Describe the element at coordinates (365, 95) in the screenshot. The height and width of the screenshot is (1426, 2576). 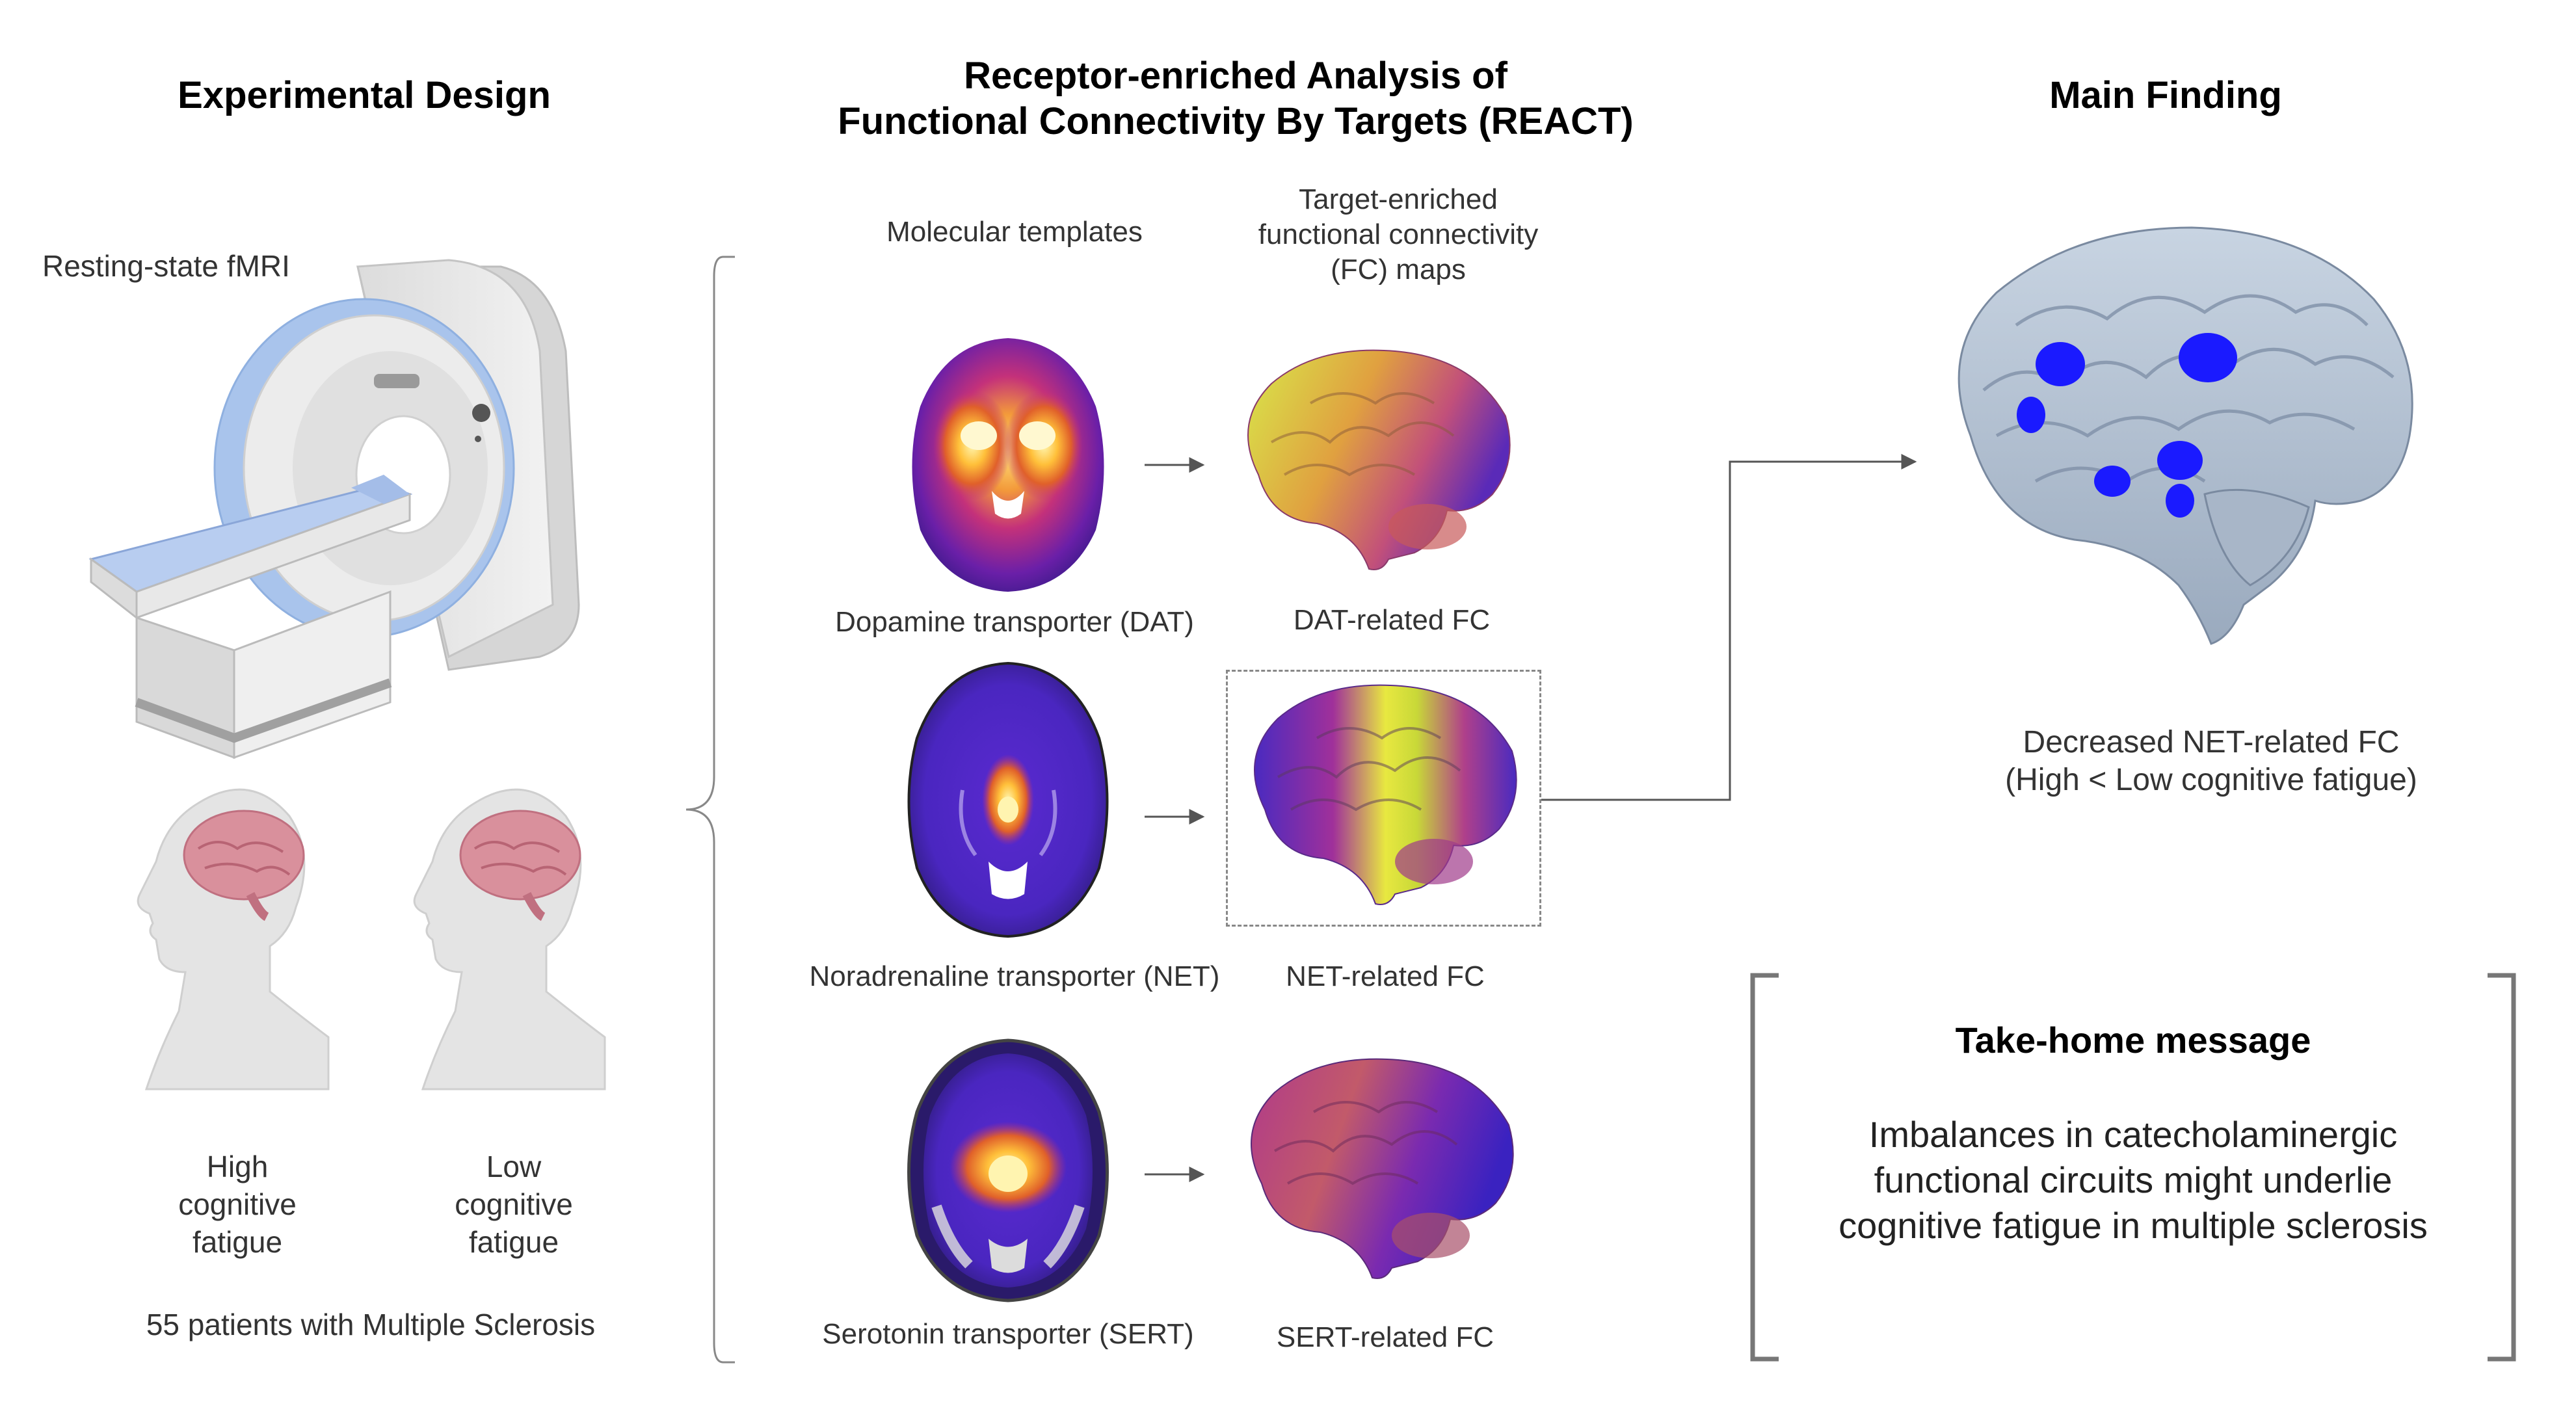
I see `design-title: Experimental Design` at that location.